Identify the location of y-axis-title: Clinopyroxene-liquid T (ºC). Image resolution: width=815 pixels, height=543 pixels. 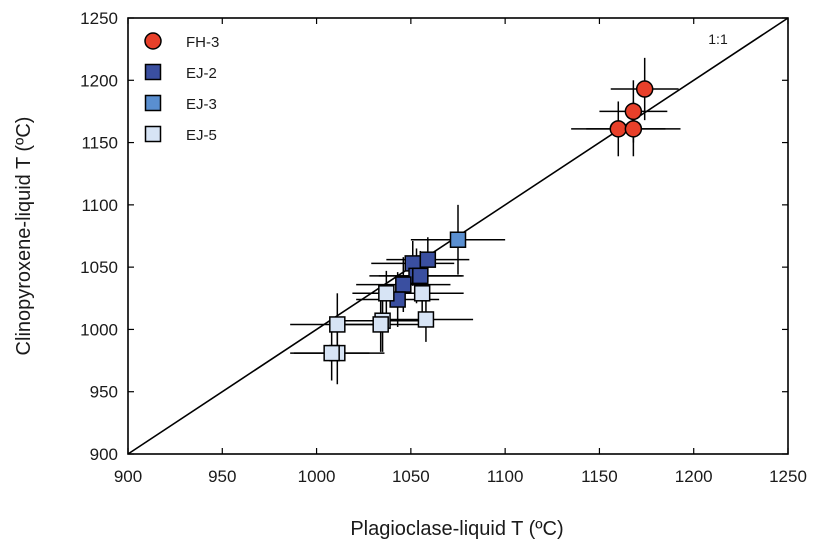
(24, 236).